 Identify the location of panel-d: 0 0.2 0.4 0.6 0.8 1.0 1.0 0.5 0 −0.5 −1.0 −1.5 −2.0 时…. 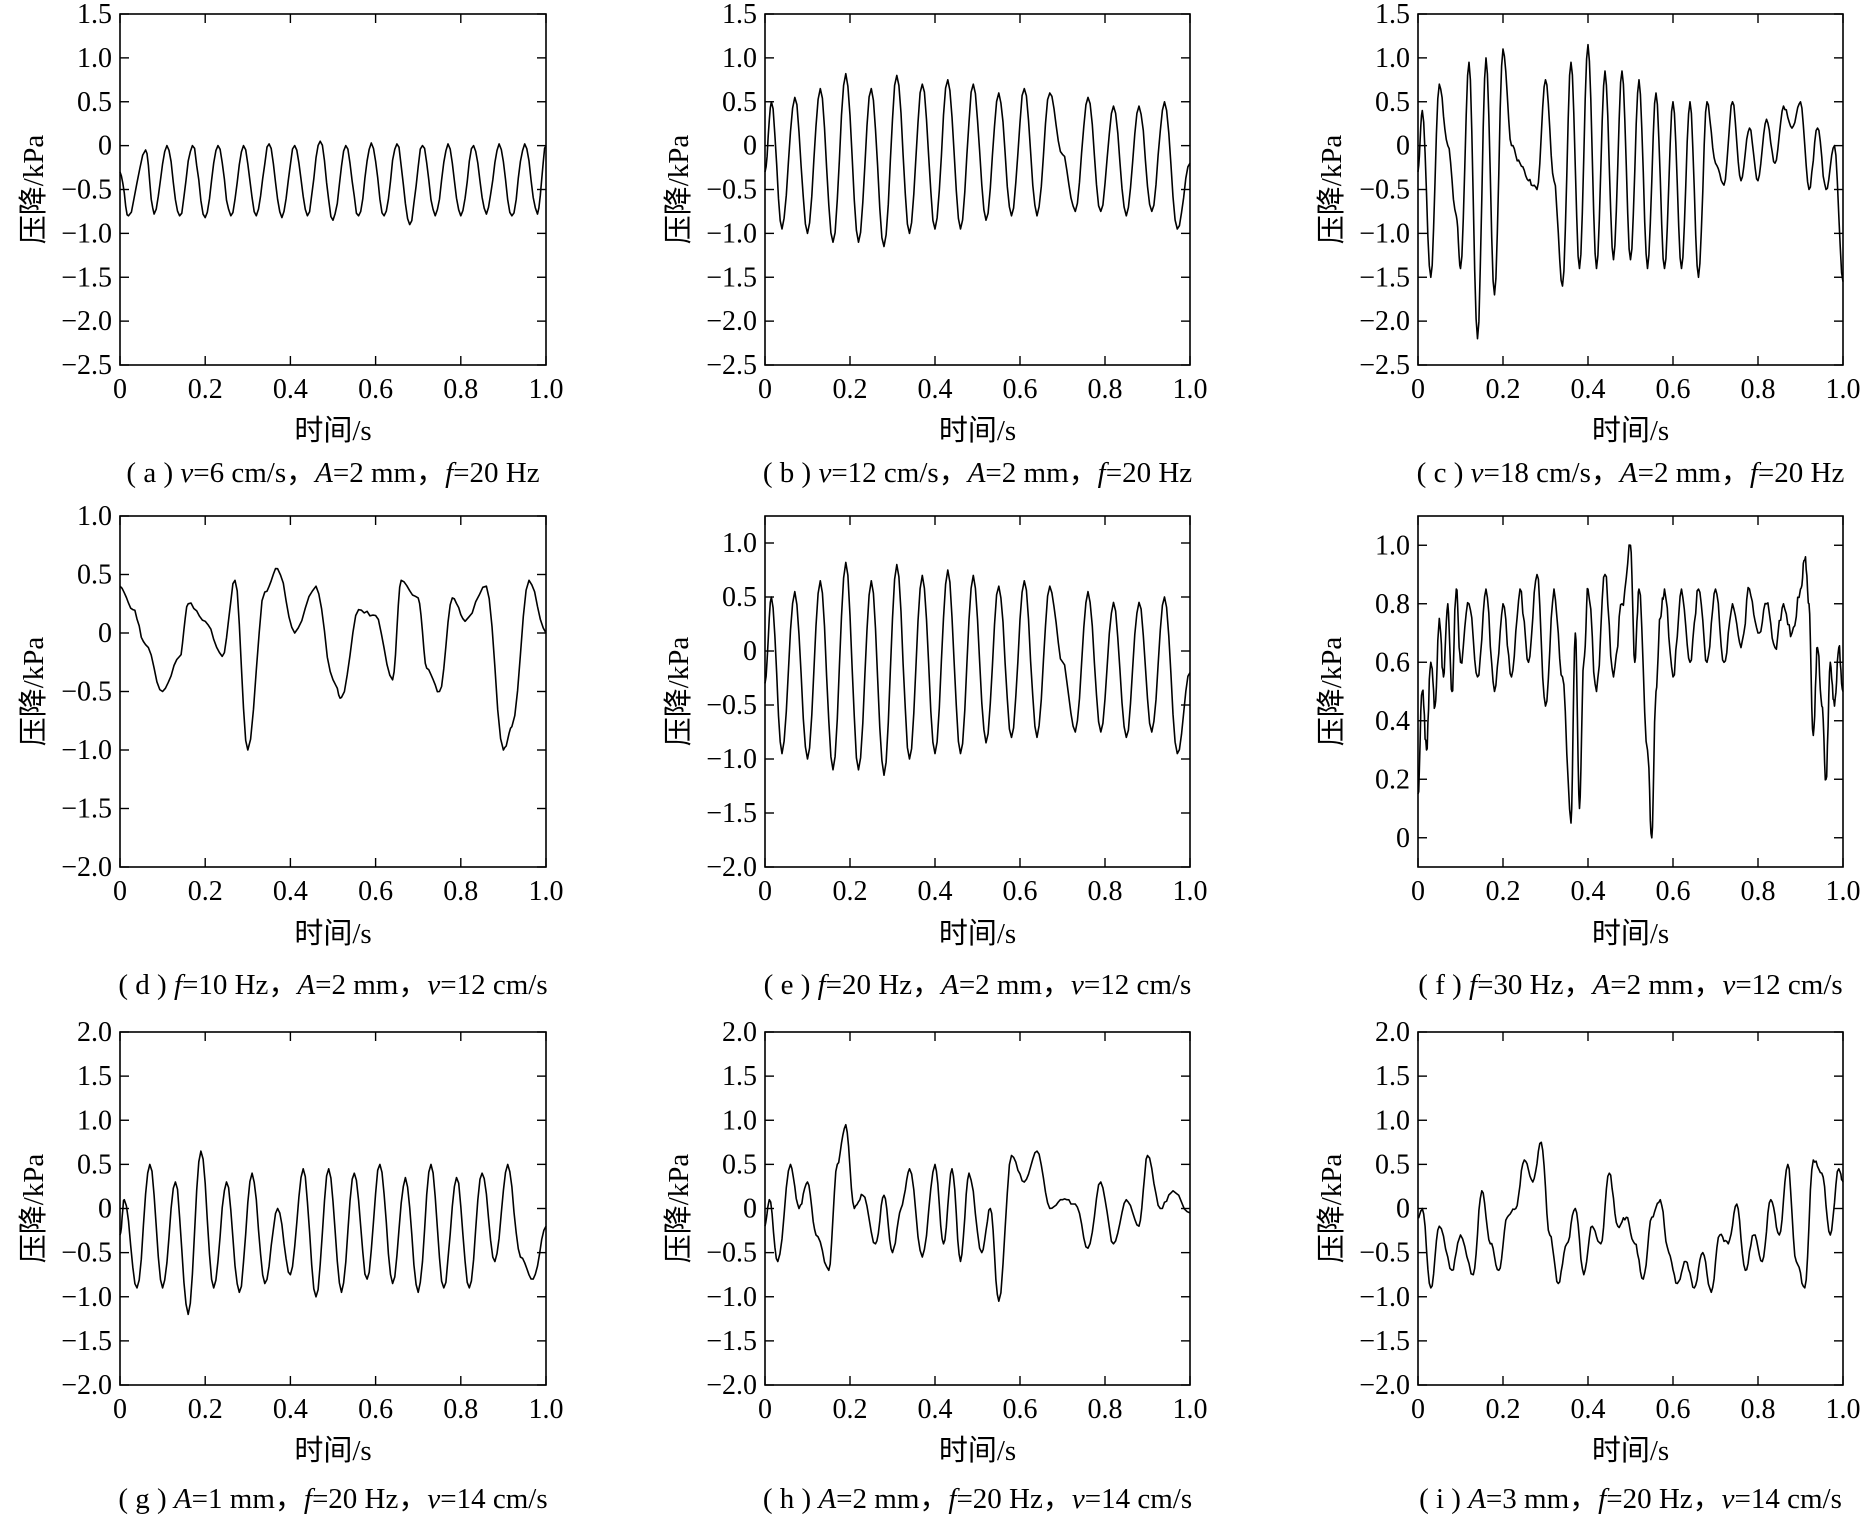
(290, 751).